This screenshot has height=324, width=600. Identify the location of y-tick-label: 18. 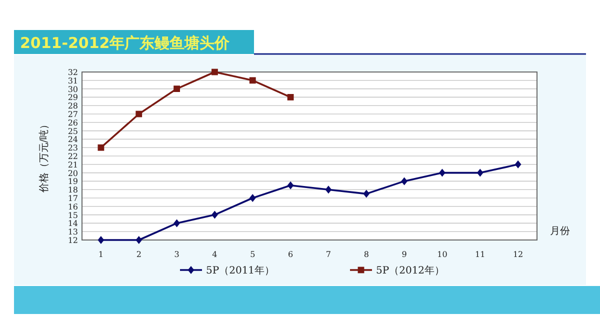
(73, 190).